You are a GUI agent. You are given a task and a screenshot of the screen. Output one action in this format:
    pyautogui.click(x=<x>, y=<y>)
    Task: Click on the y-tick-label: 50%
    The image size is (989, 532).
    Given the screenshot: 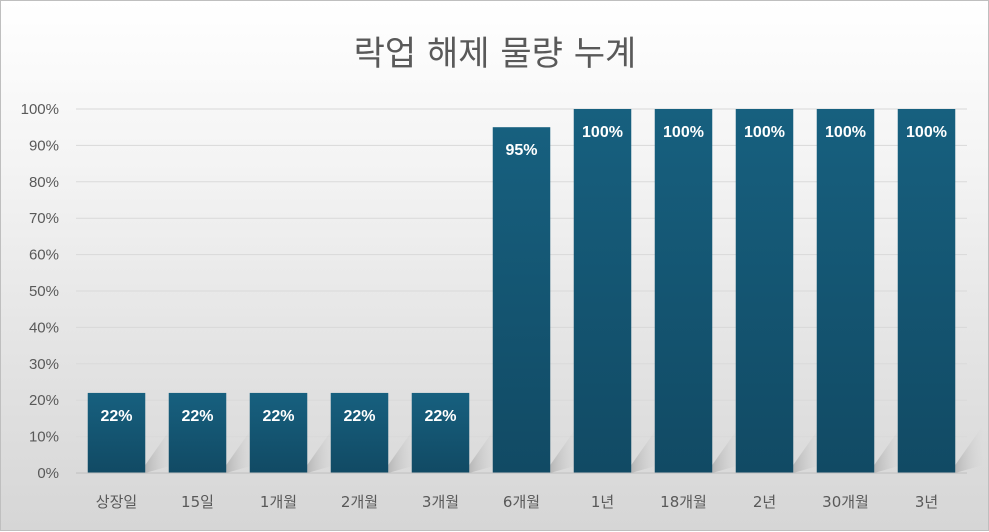 What is the action you would take?
    pyautogui.click(x=44, y=291)
    